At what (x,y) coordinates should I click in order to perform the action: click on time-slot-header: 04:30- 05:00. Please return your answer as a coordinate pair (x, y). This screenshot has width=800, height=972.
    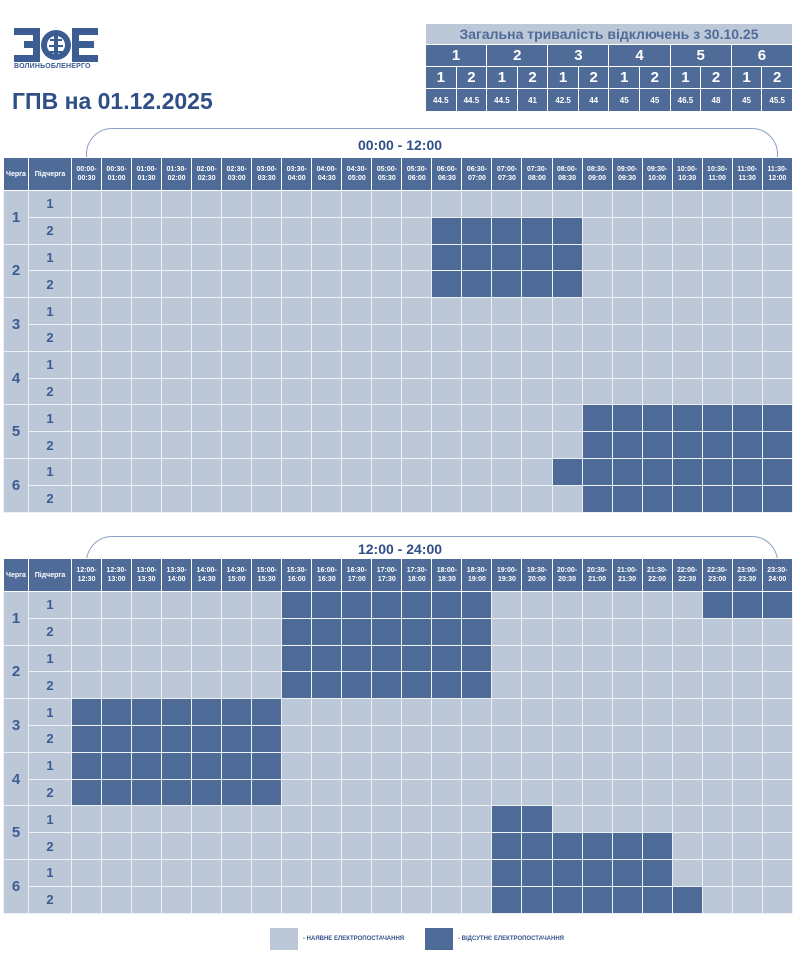
    Looking at the image, I should click on (357, 174).